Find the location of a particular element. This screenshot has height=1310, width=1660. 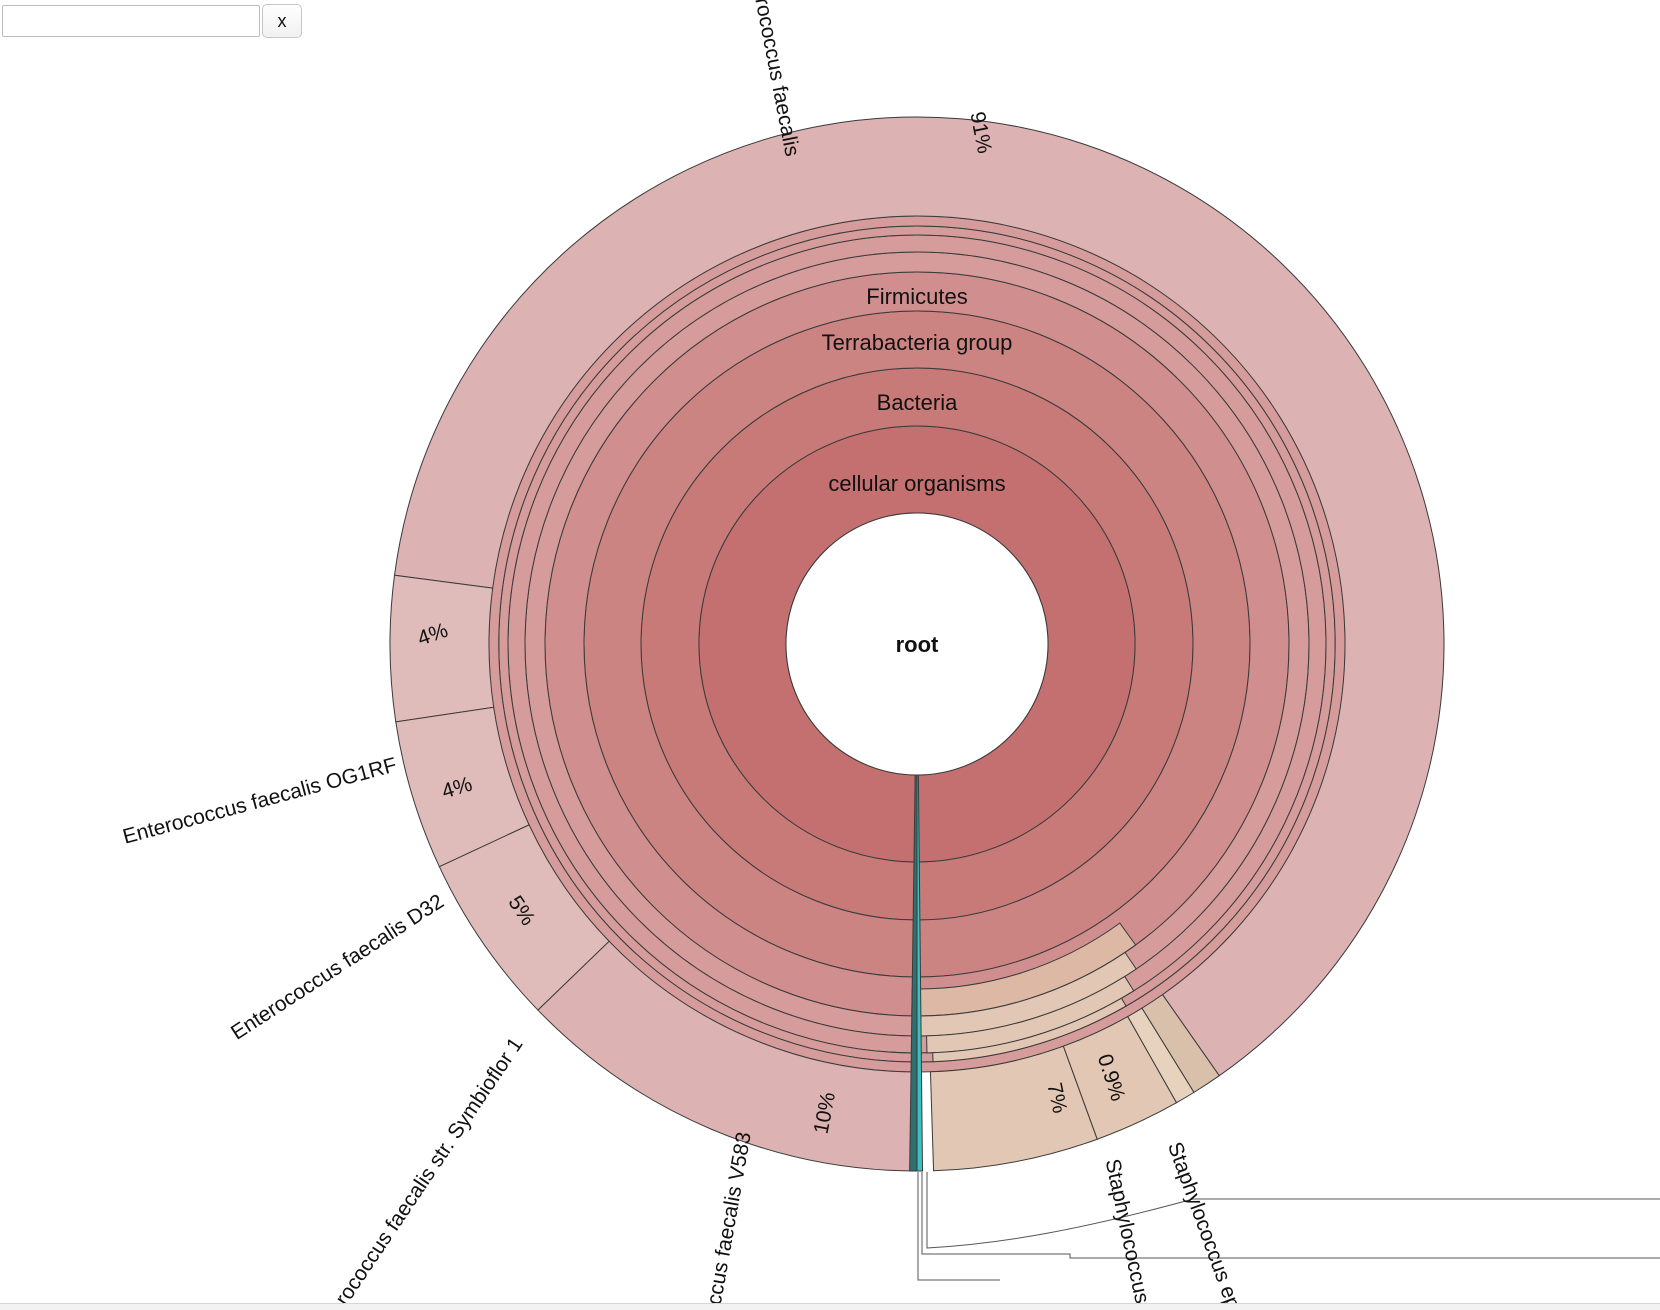

species-label-enterococcus-faecalis-v583: Enterococcus faecalis V583 is located at coordinates (722, 1220).